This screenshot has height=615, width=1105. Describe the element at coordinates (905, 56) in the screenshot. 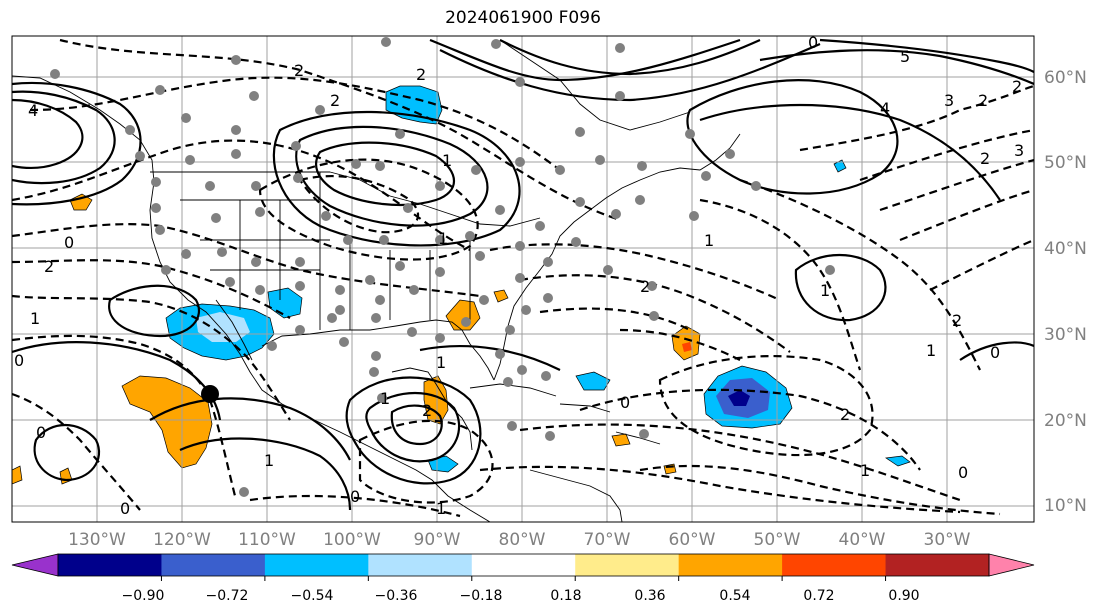

I see `contour-label: 5` at that location.